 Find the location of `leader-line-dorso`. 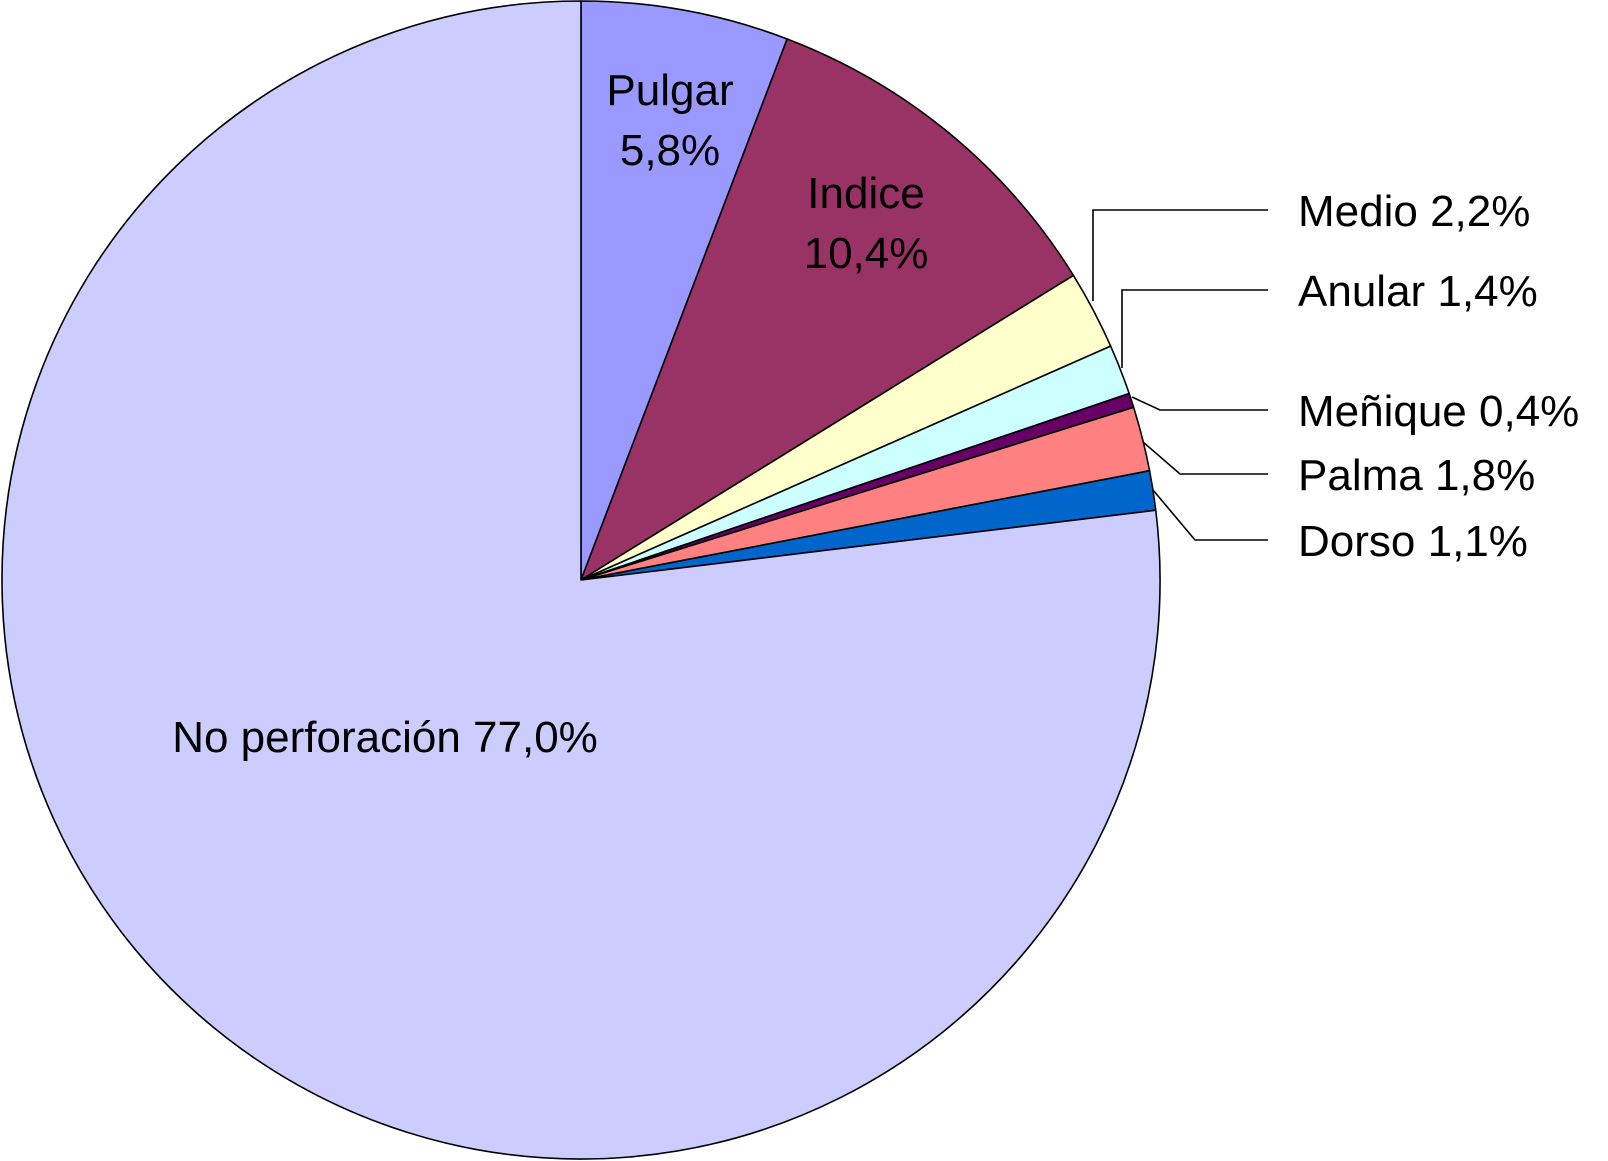

leader-line-dorso is located at coordinates (1210, 515).